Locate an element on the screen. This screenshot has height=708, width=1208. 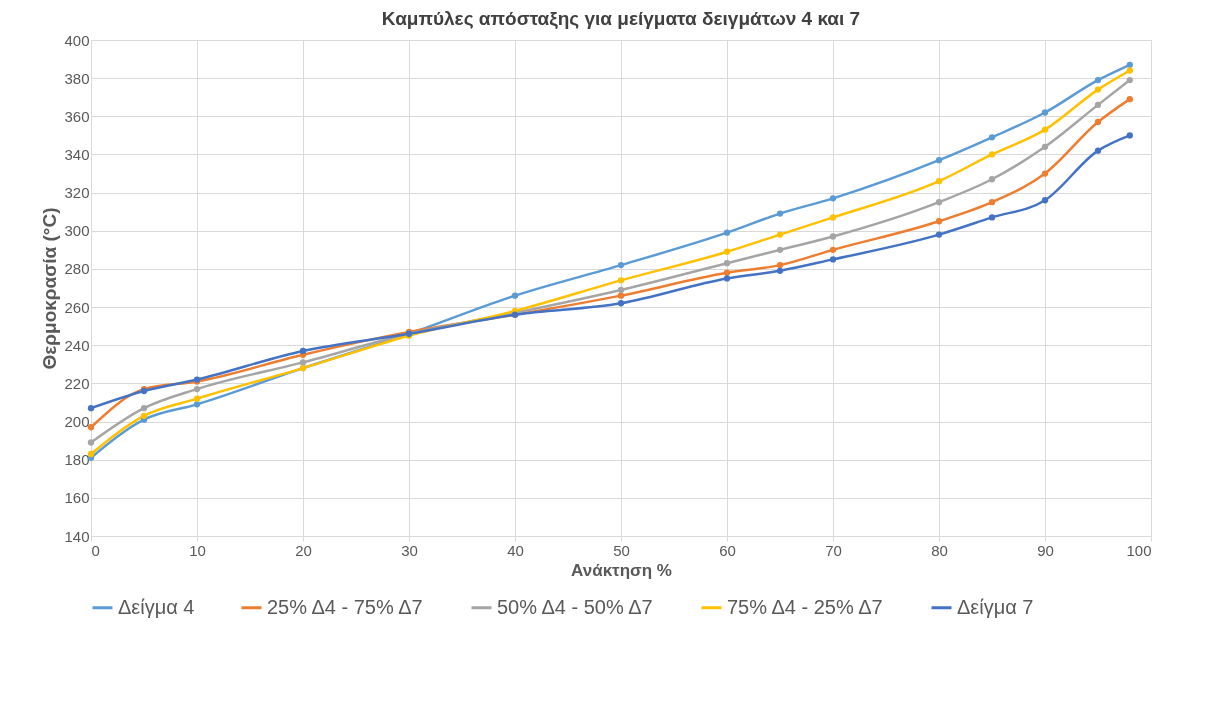
y-tick-label: 180 is located at coordinates (77, 460).